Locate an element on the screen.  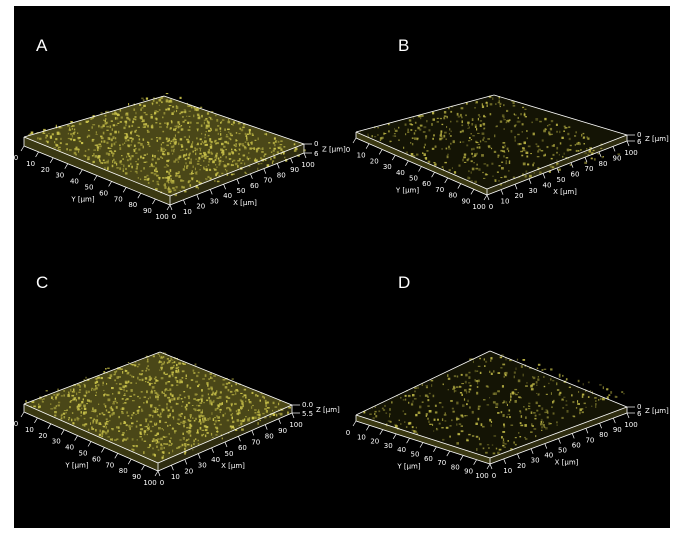
y-tick-label: 0 is located at coordinates (16, 424).